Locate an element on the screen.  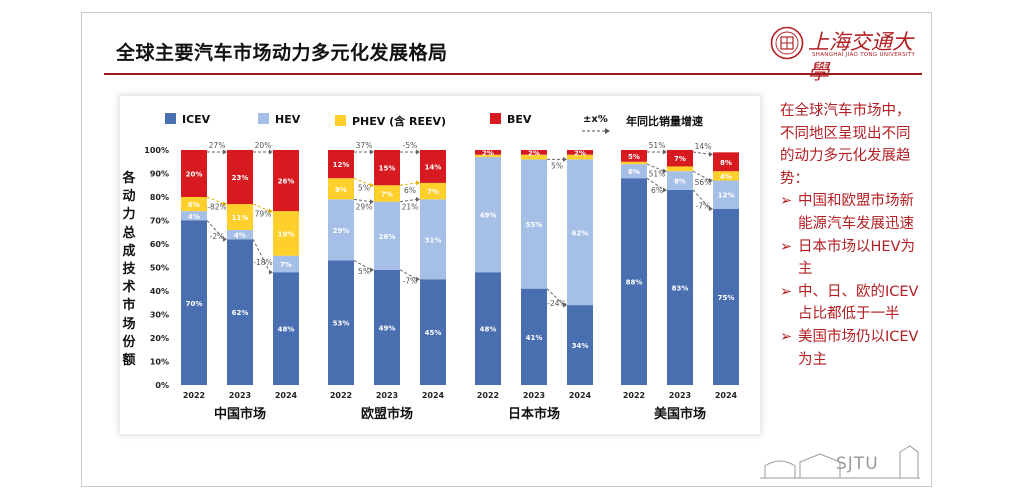
growth-label: 37% is located at coordinates (364, 145).